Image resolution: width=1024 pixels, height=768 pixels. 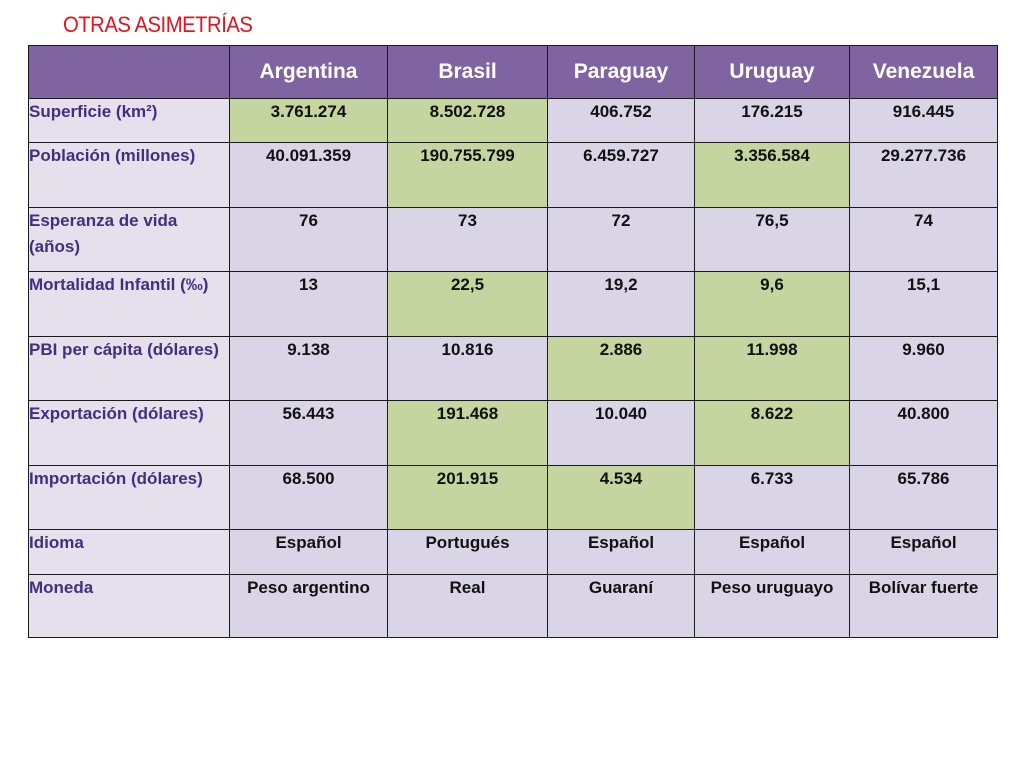 I want to click on column-header-uruguay: Uruguay, so click(x=772, y=72).